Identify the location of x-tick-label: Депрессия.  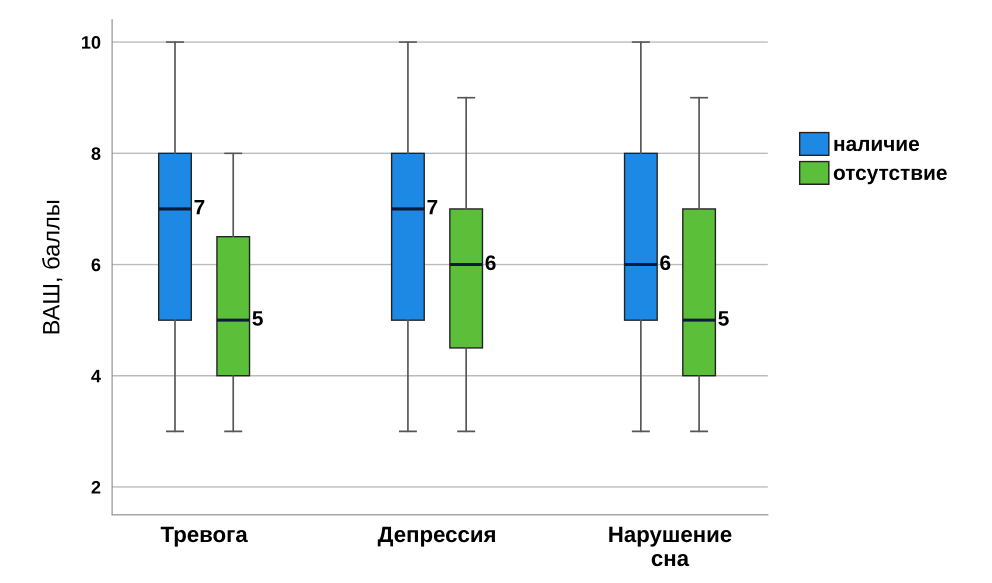
(436, 536).